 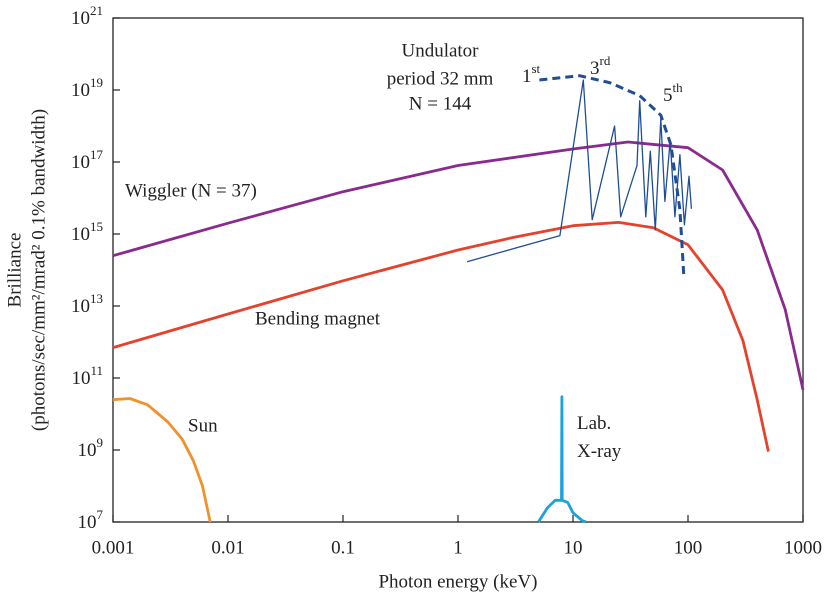 What do you see at coordinates (573, 547) in the screenshot?
I see `x-tick-label: 10` at bounding box center [573, 547].